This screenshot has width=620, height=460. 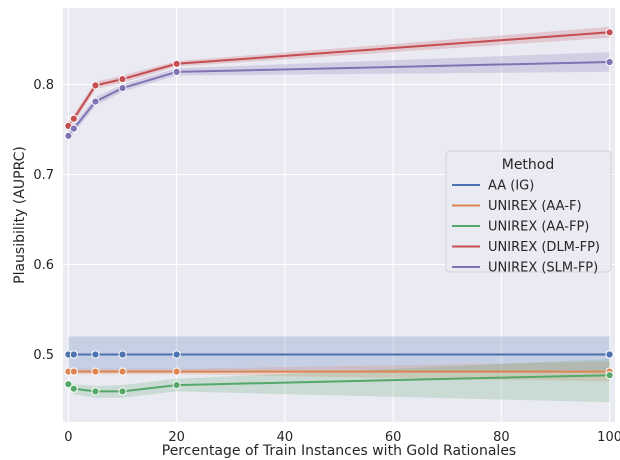 I want to click on y-axis-label: Plausibility (AUPRC), so click(x=20, y=215).